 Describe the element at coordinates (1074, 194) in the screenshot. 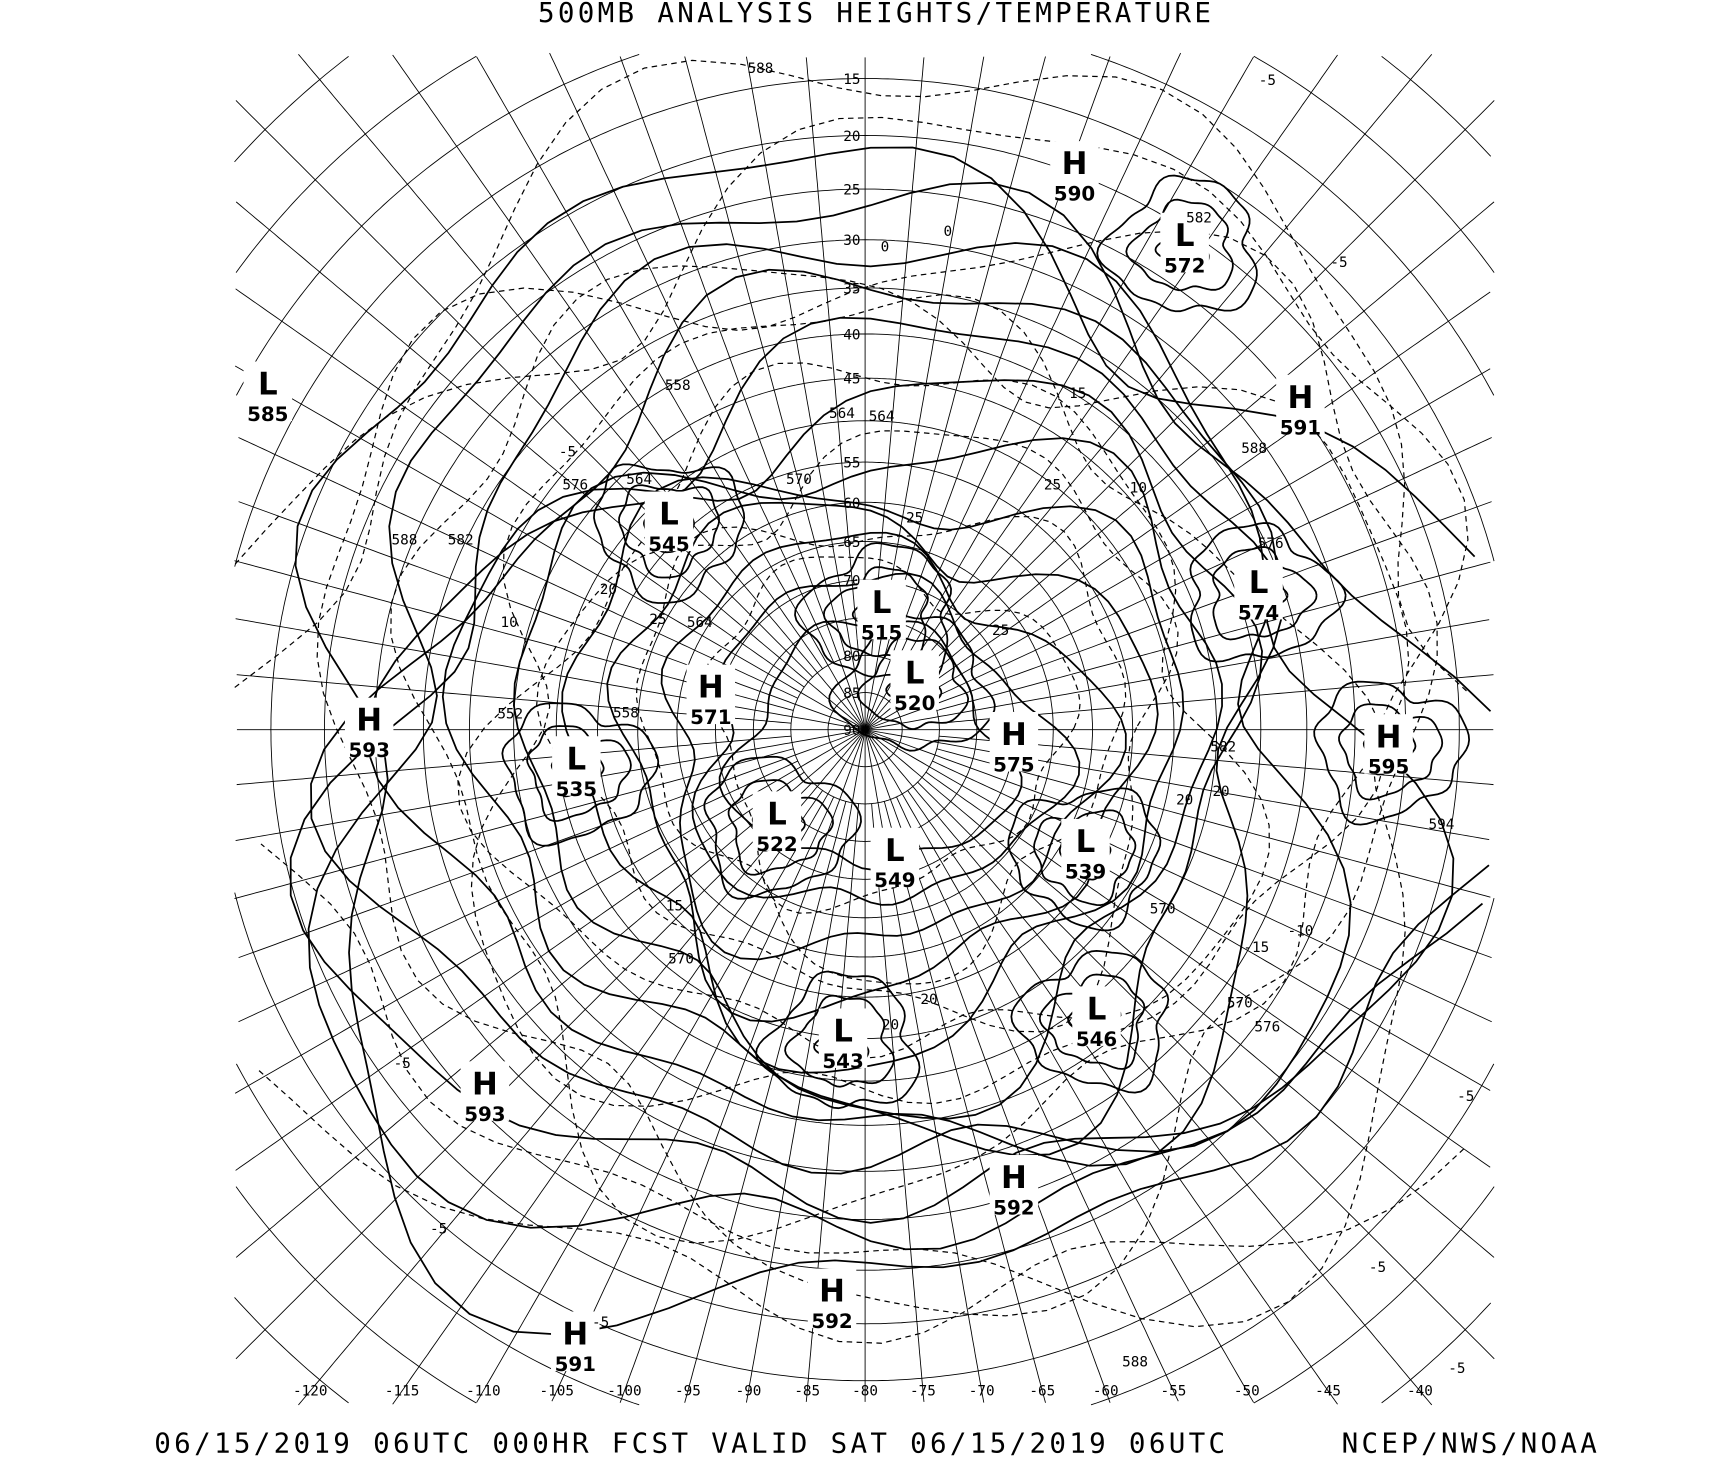

I see `center-height-value: 590` at that location.